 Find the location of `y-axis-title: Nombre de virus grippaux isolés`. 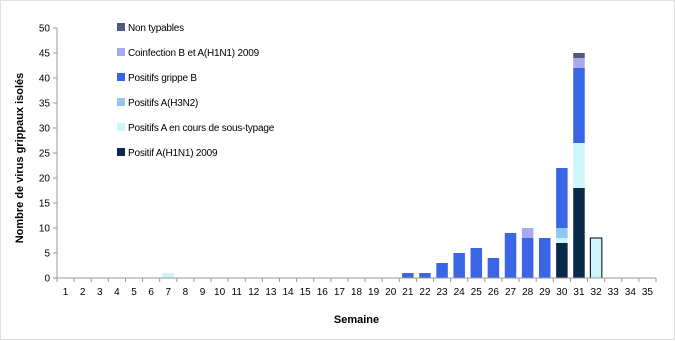

y-axis-title: Nombre de virus grippaux isolés is located at coordinates (20, 158).